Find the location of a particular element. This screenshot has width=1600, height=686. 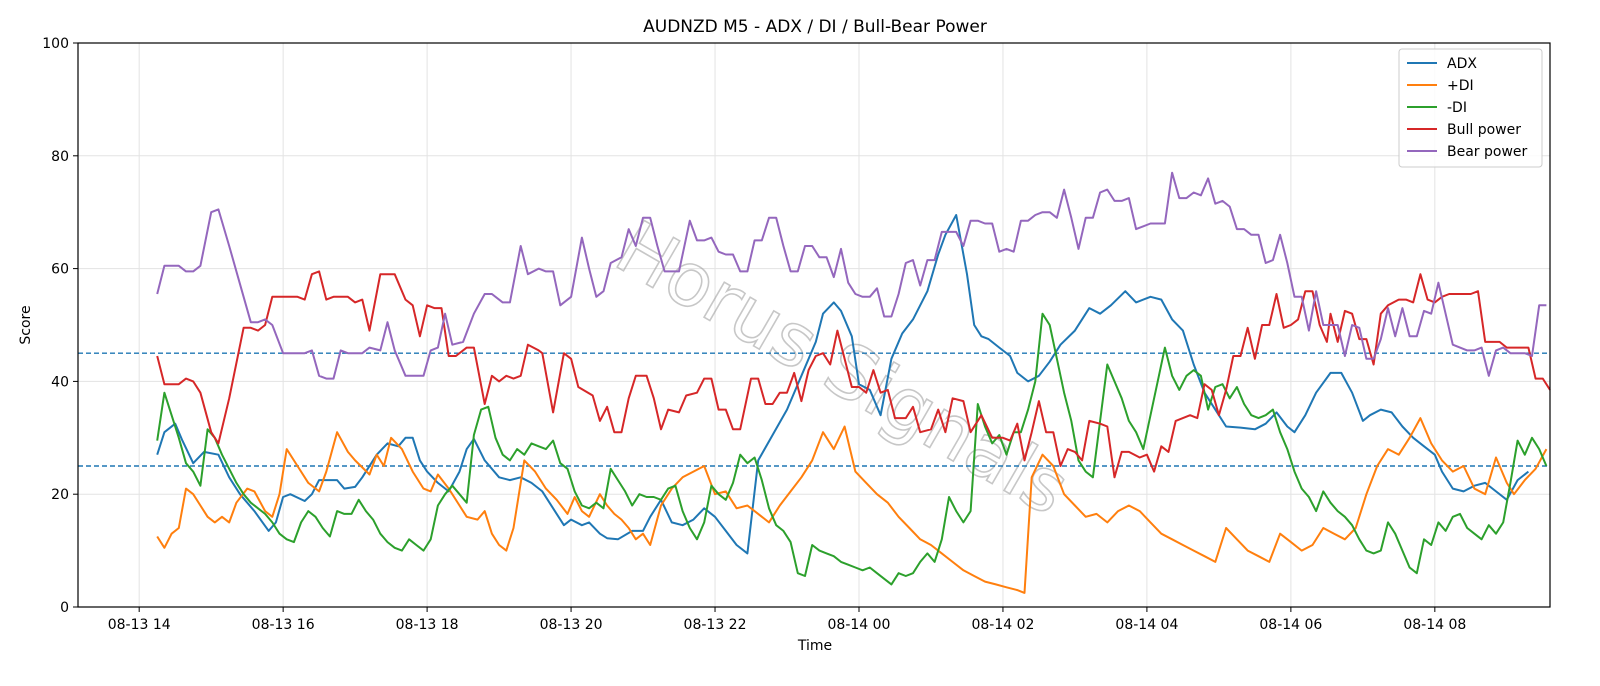

x-tick-label: 08-14 08 is located at coordinates (1434, 625).